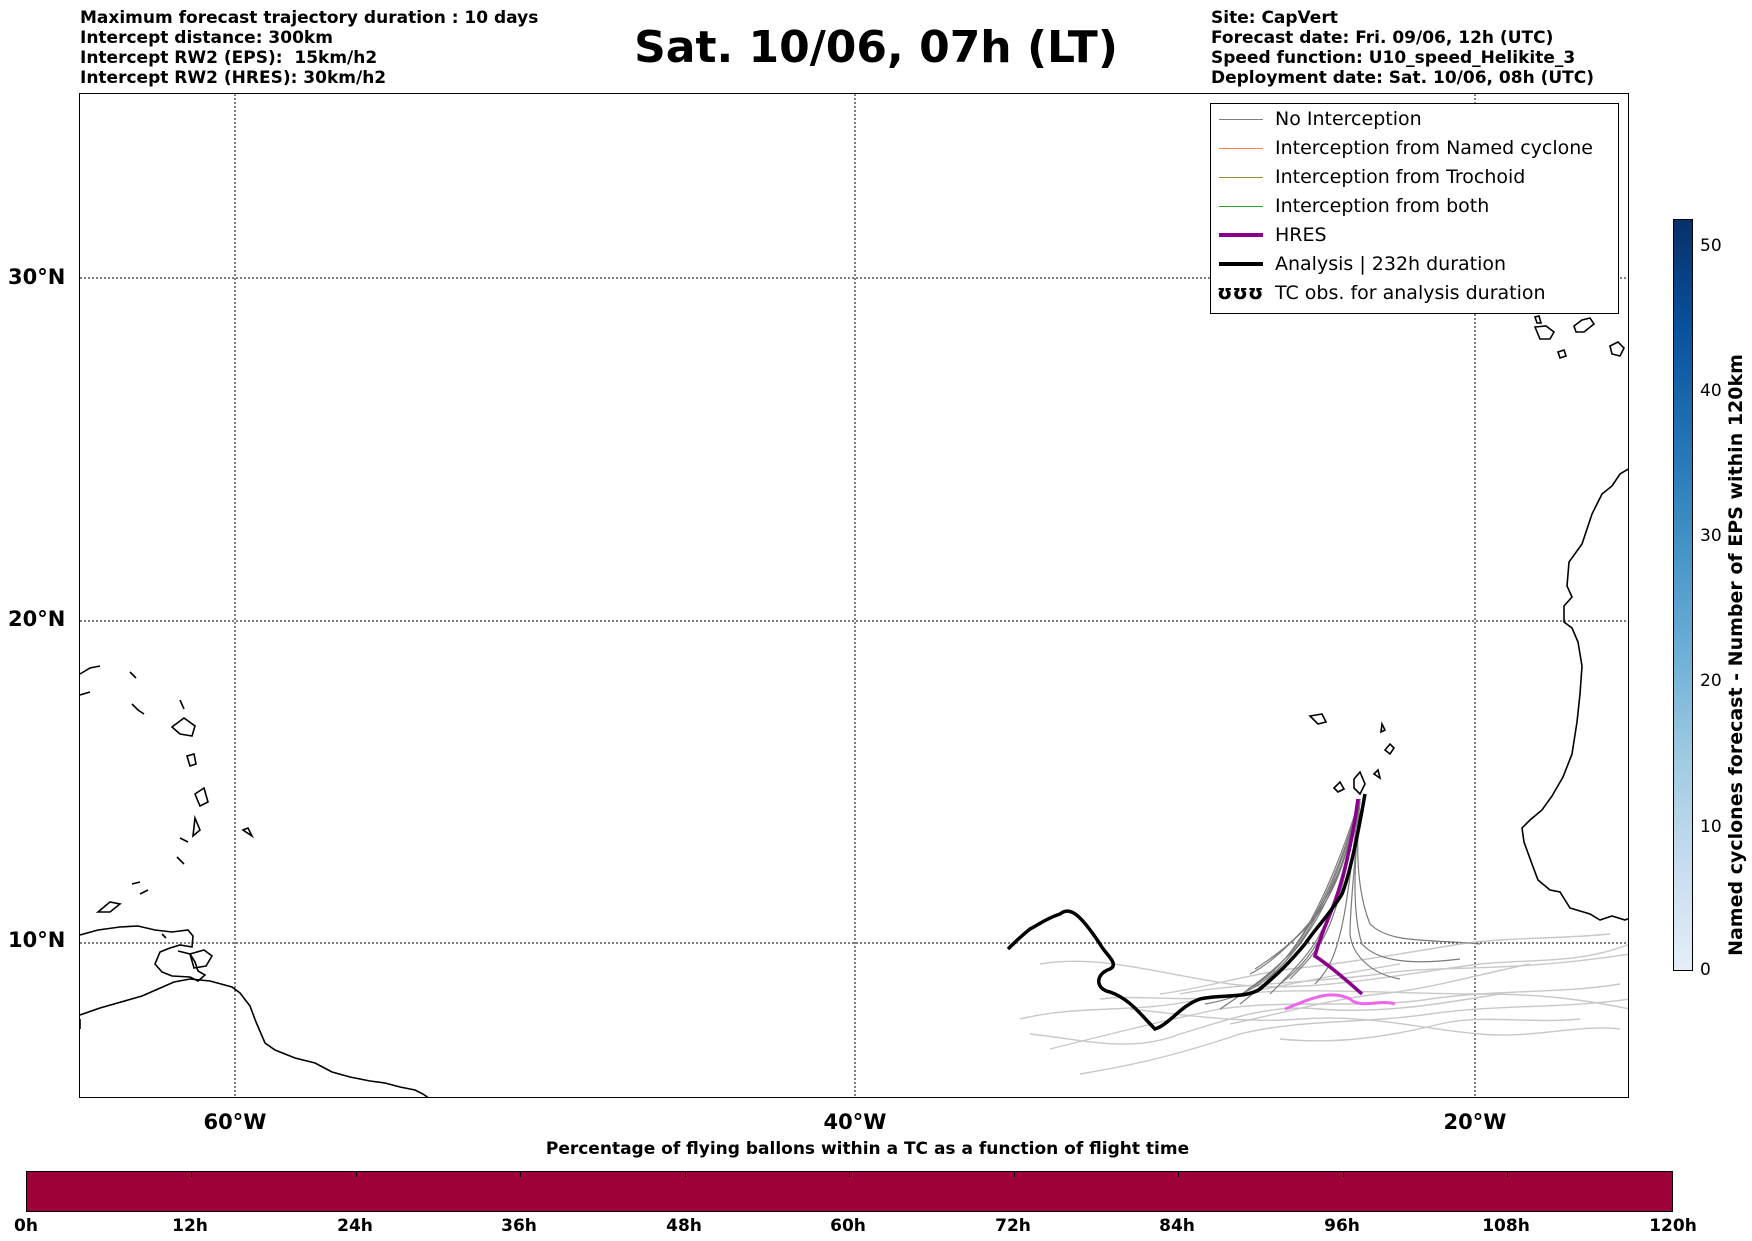 The width and height of the screenshot is (1752, 1241). Describe the element at coordinates (254, 1037) in the screenshot. I see `south-america-coast` at that location.